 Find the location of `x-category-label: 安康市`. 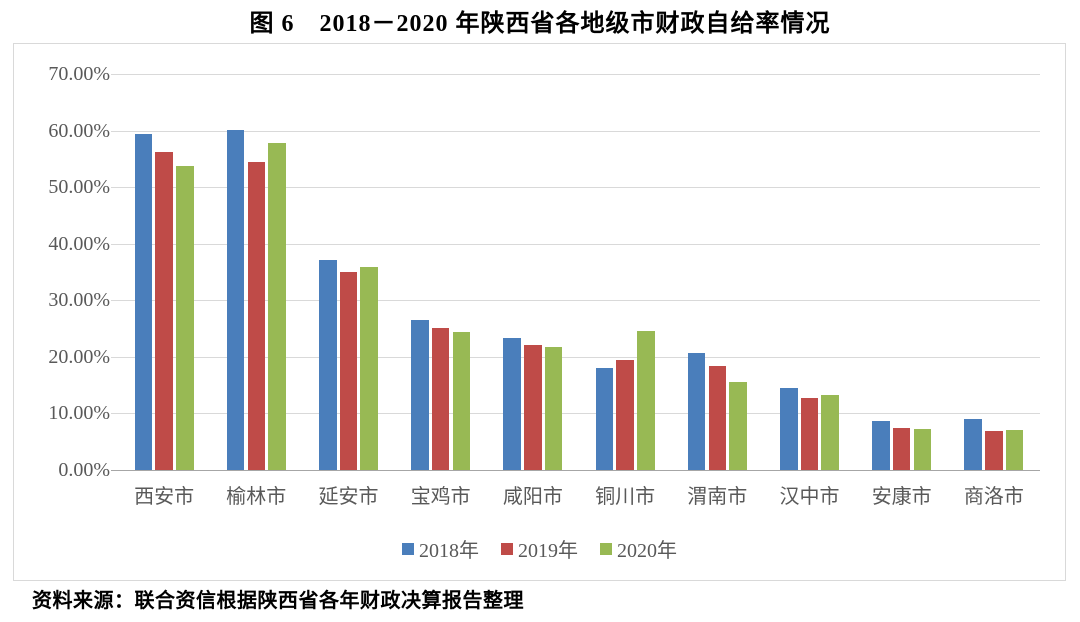

x-category-label: 安康市 is located at coordinates (901, 497).